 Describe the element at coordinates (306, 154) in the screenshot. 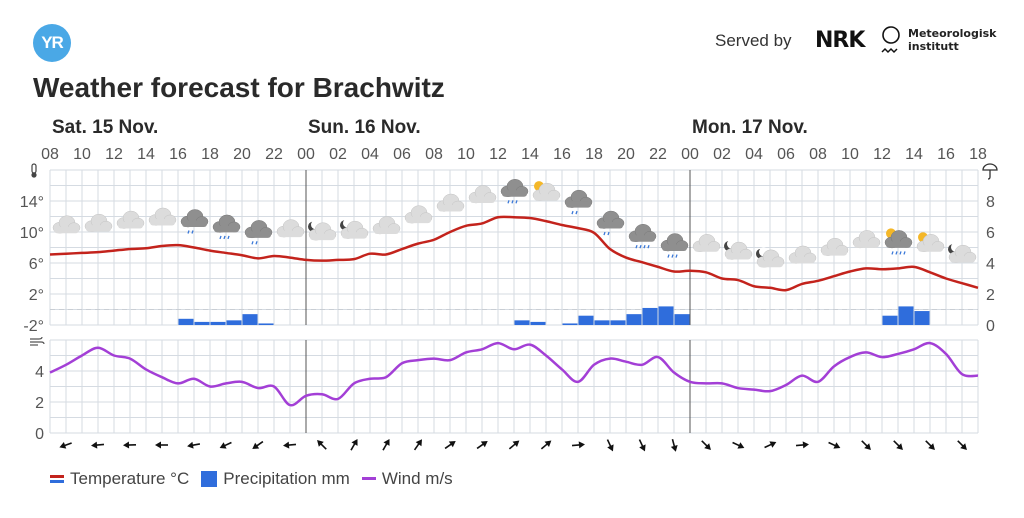

I see `hour-tick-label: 00` at that location.